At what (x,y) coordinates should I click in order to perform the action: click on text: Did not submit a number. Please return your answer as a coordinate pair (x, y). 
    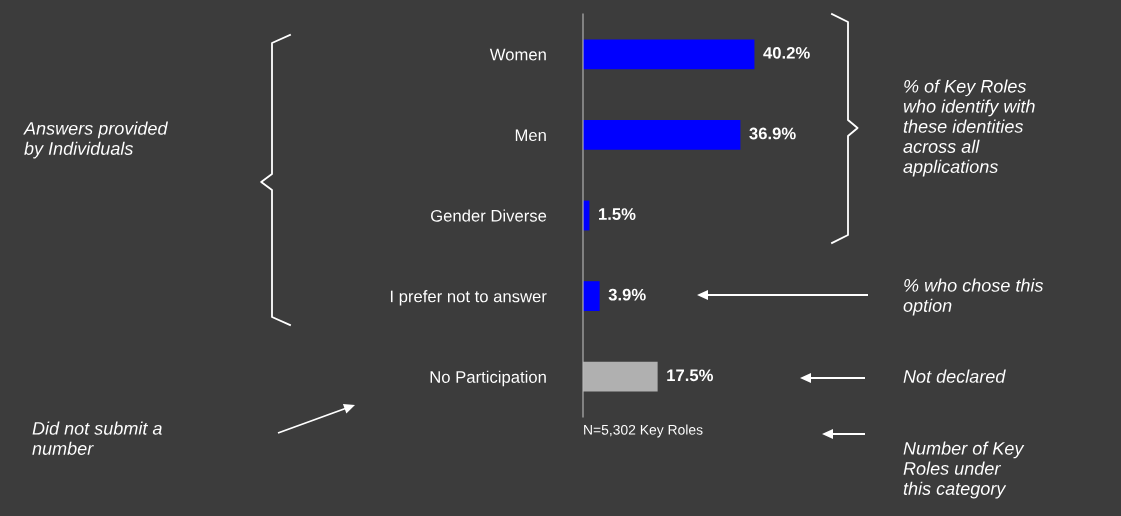
    Looking at the image, I should click on (97, 438).